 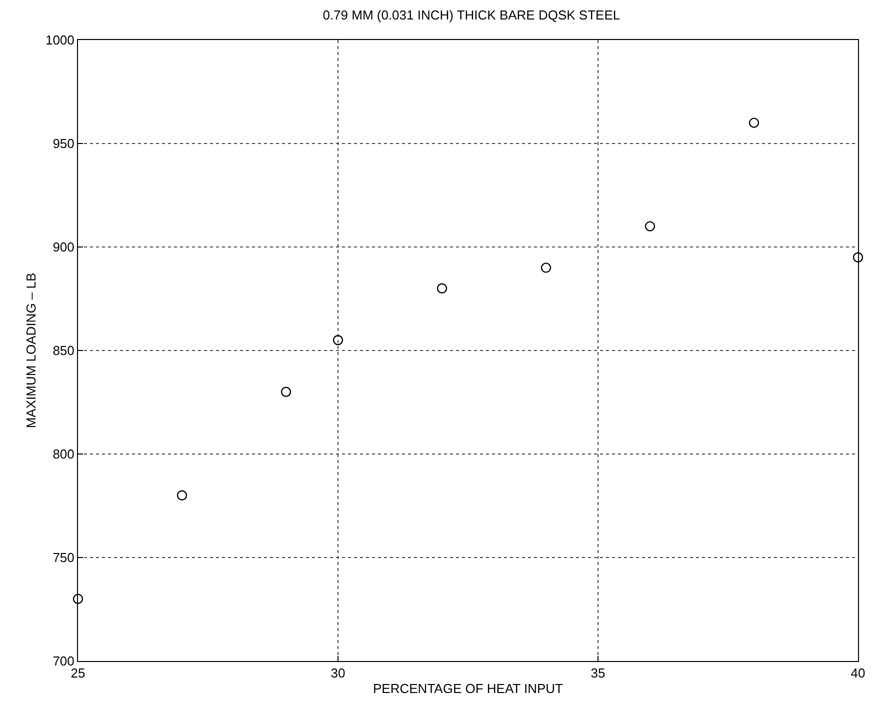 I want to click on chart-title: 0.79 MM (0.031 INCH) THICK BARE DQSK STEEL, so click(x=471, y=15).